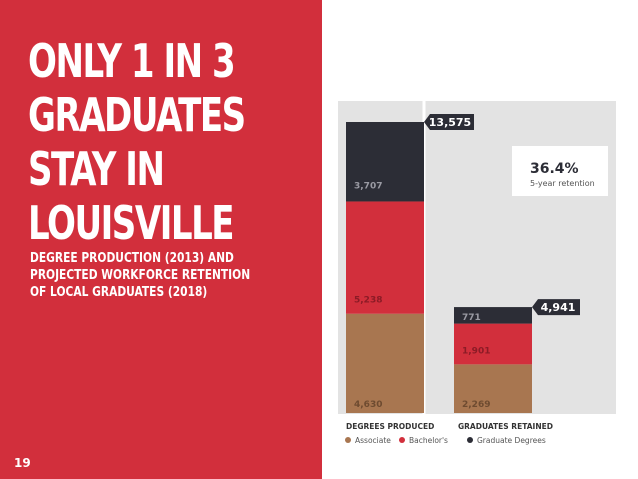 The image size is (638, 479). What do you see at coordinates (119, 292) in the screenshot?
I see `subtitle-line: OF LOCAL GRADUATES (2018)` at bounding box center [119, 292].